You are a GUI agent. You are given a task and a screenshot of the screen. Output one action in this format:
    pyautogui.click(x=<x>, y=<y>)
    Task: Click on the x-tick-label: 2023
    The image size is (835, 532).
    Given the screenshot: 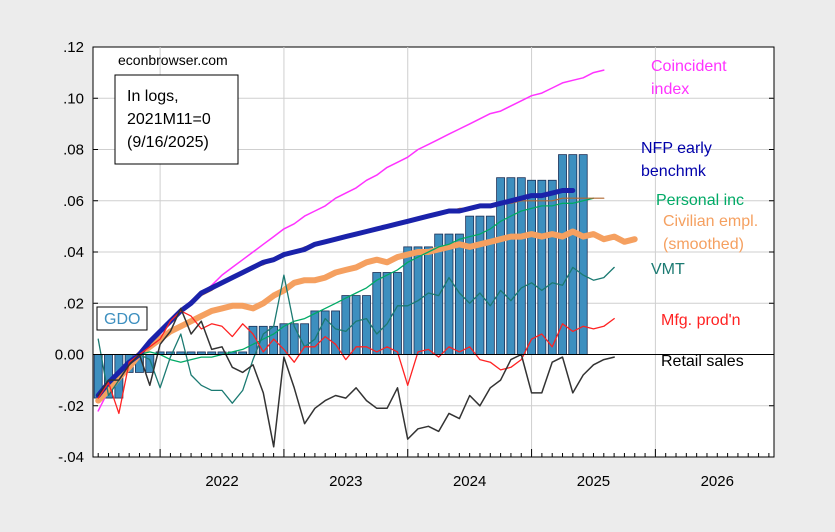 What is the action you would take?
    pyautogui.click(x=345, y=481)
    